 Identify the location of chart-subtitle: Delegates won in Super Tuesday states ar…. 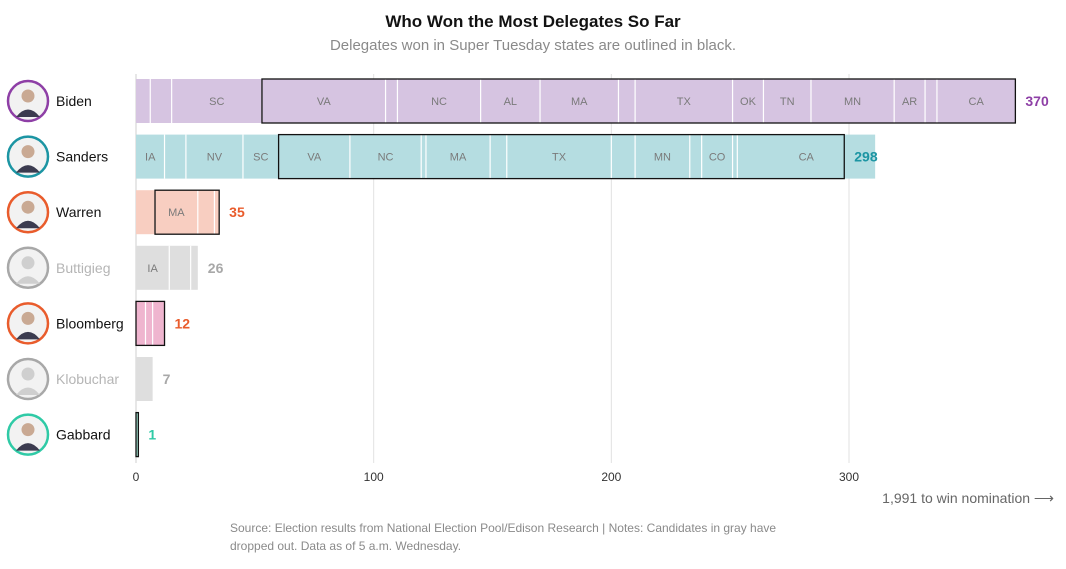
(533, 45).